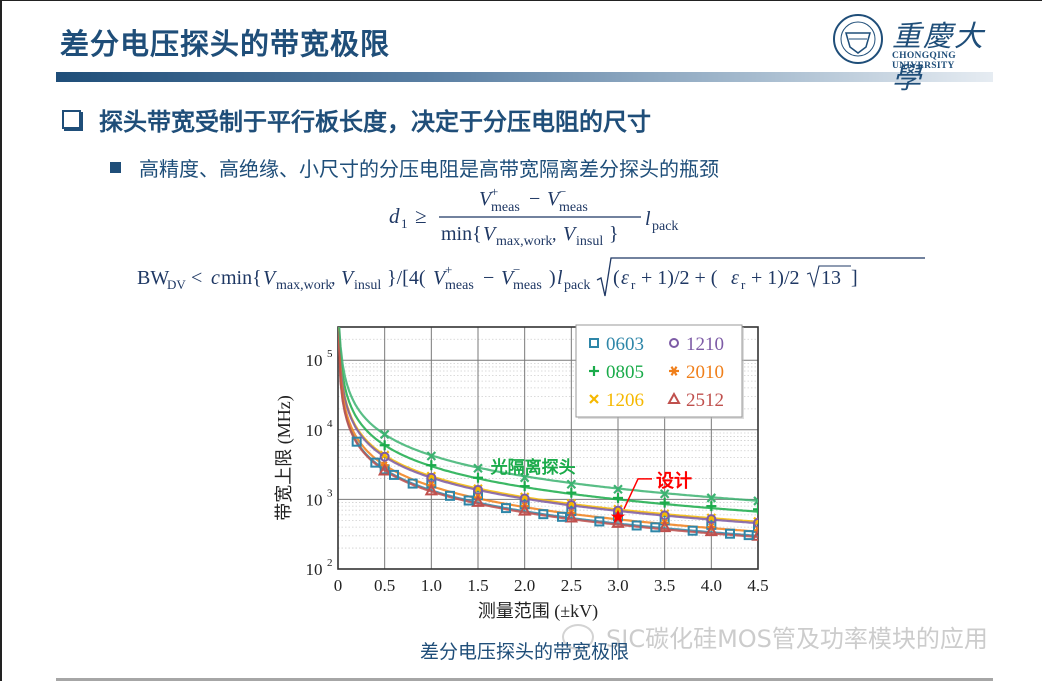  I want to click on svg-text: 5, so click(330, 354).